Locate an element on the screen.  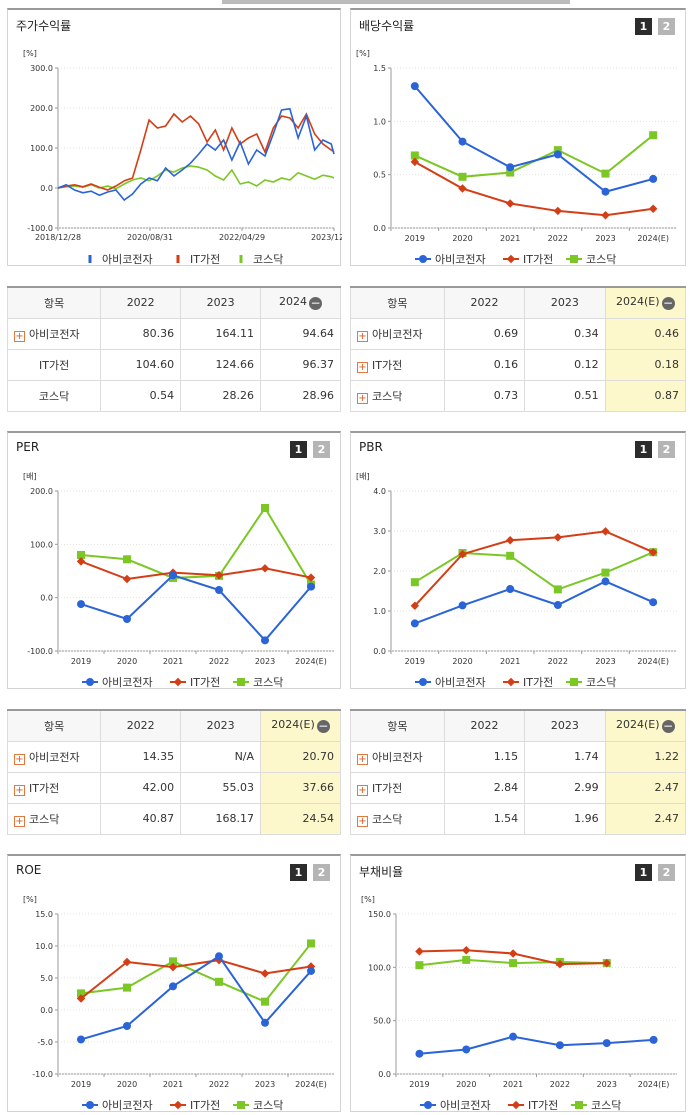
y-unit-label: [%] is located at coordinates (30, 899).